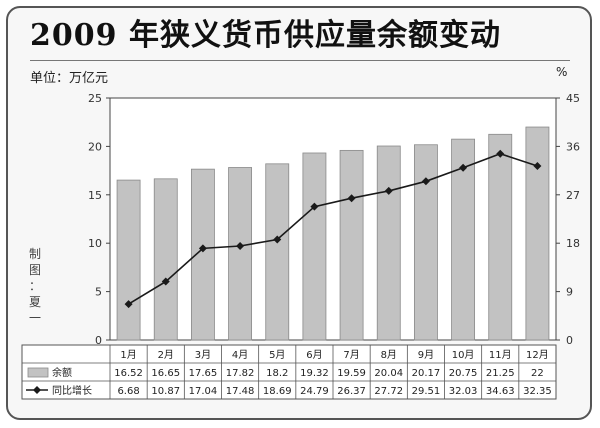 This screenshot has height=428, width=600. Describe the element at coordinates (537, 373) in the screenshot. I see `bar-value-label-12: 22` at that location.